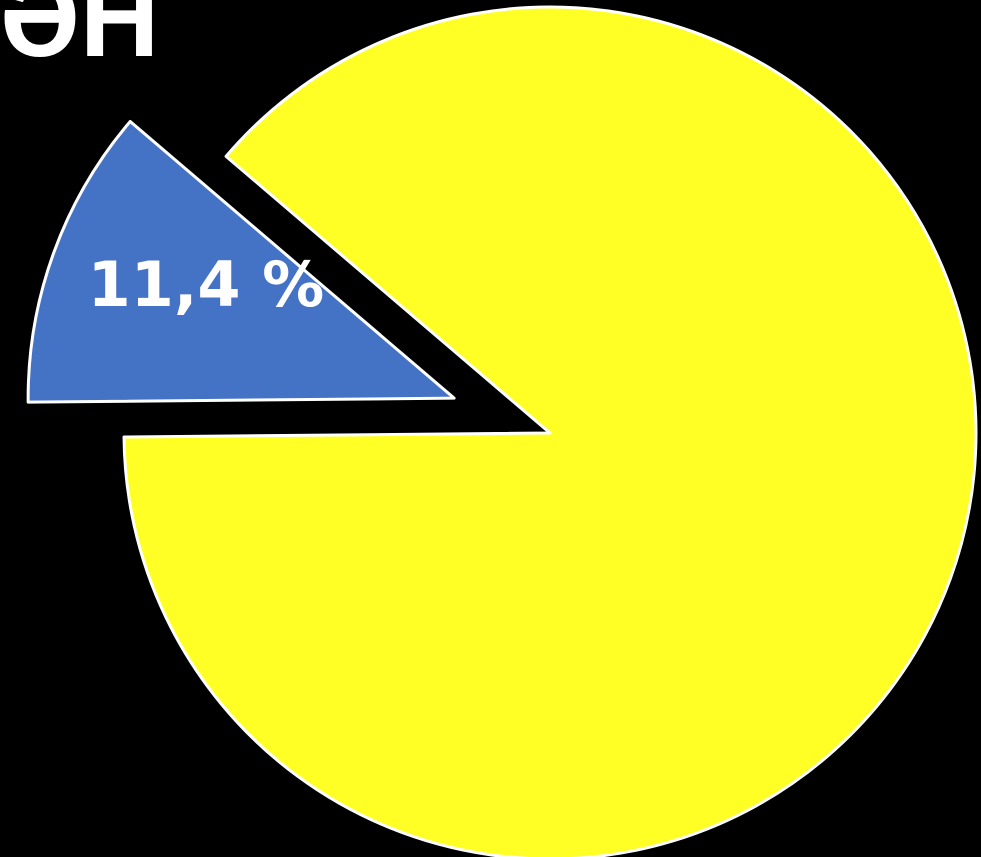 This screenshot has height=857, width=981. I want to click on pie-slice-1-label: 11,4 %, so click(206, 284).